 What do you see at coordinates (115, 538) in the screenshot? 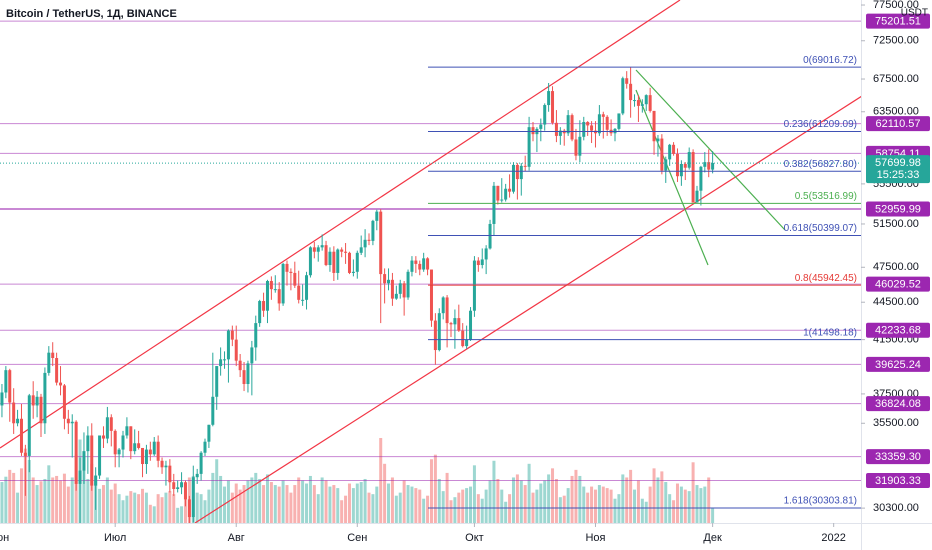
I see `x-tick-label: Июл` at bounding box center [115, 538].